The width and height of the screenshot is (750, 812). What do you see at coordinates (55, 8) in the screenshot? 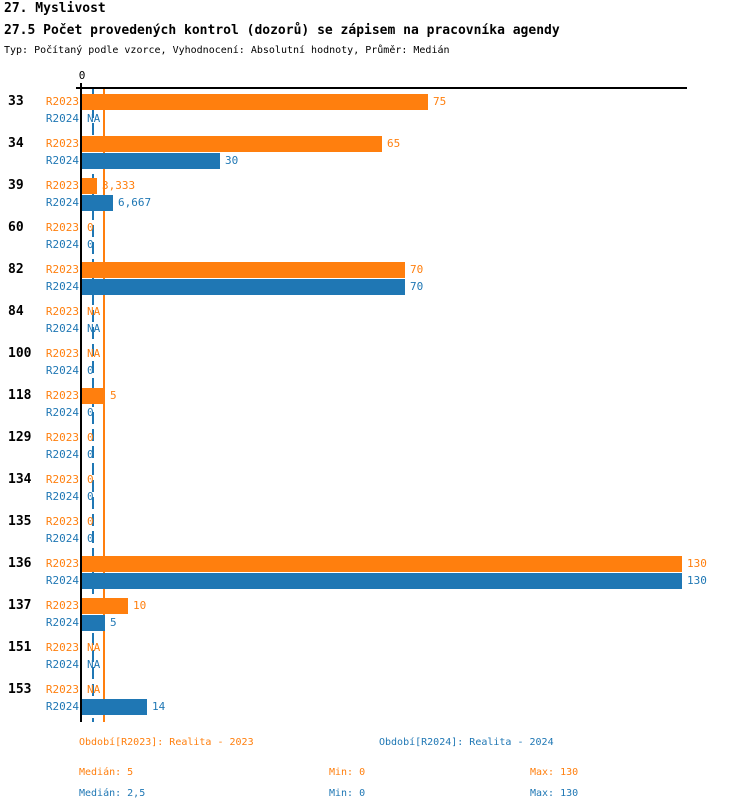
I see `chart-section-title: 27. Myslivost` at bounding box center [55, 8].